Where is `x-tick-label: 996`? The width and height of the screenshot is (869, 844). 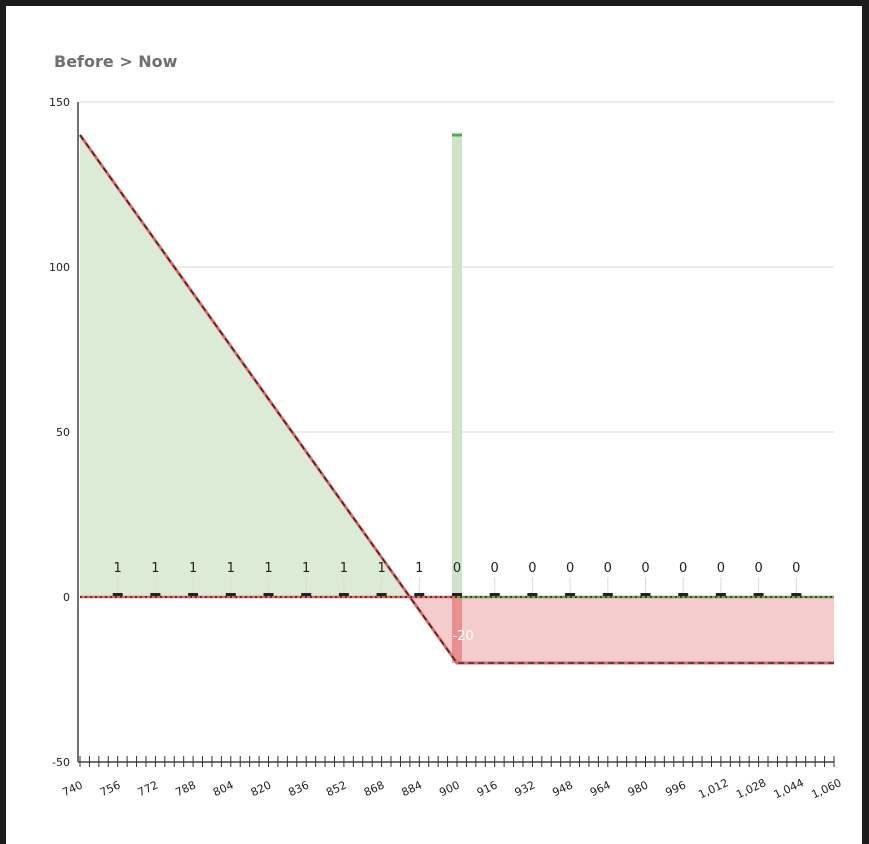 x-tick-label: 996 is located at coordinates (675, 788).